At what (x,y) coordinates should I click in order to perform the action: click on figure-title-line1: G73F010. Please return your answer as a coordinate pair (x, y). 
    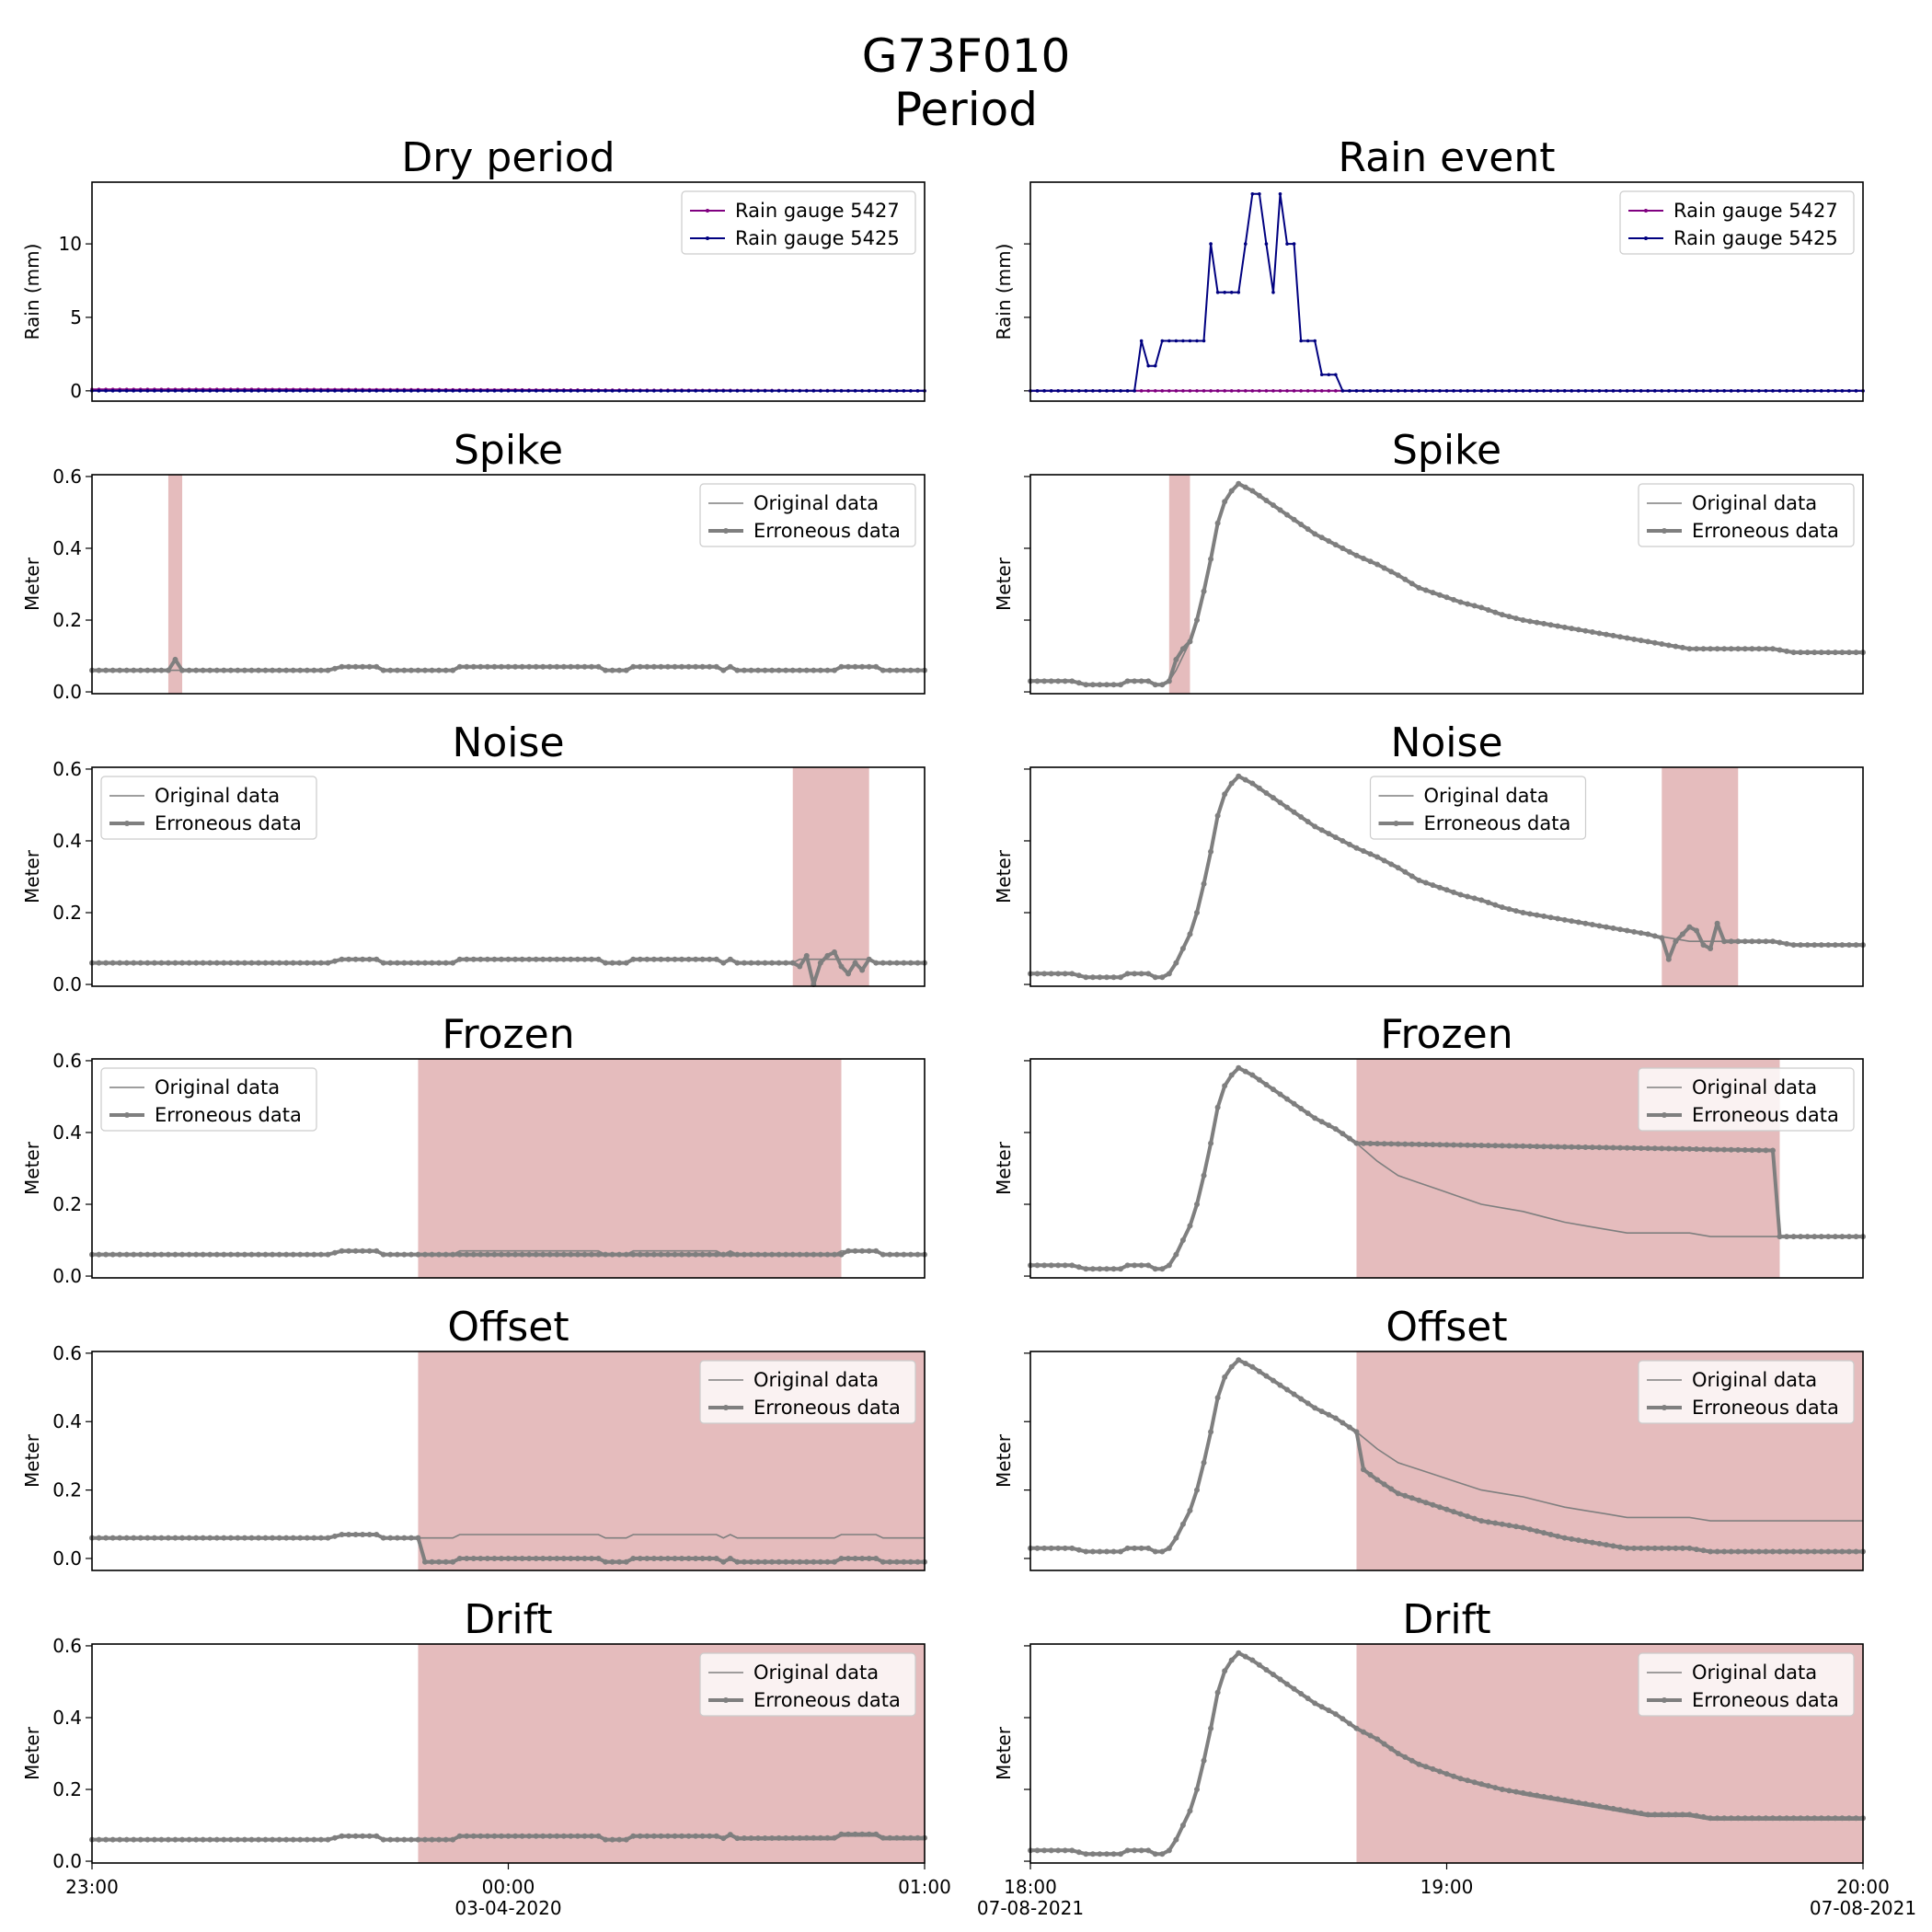
    Looking at the image, I should click on (966, 56).